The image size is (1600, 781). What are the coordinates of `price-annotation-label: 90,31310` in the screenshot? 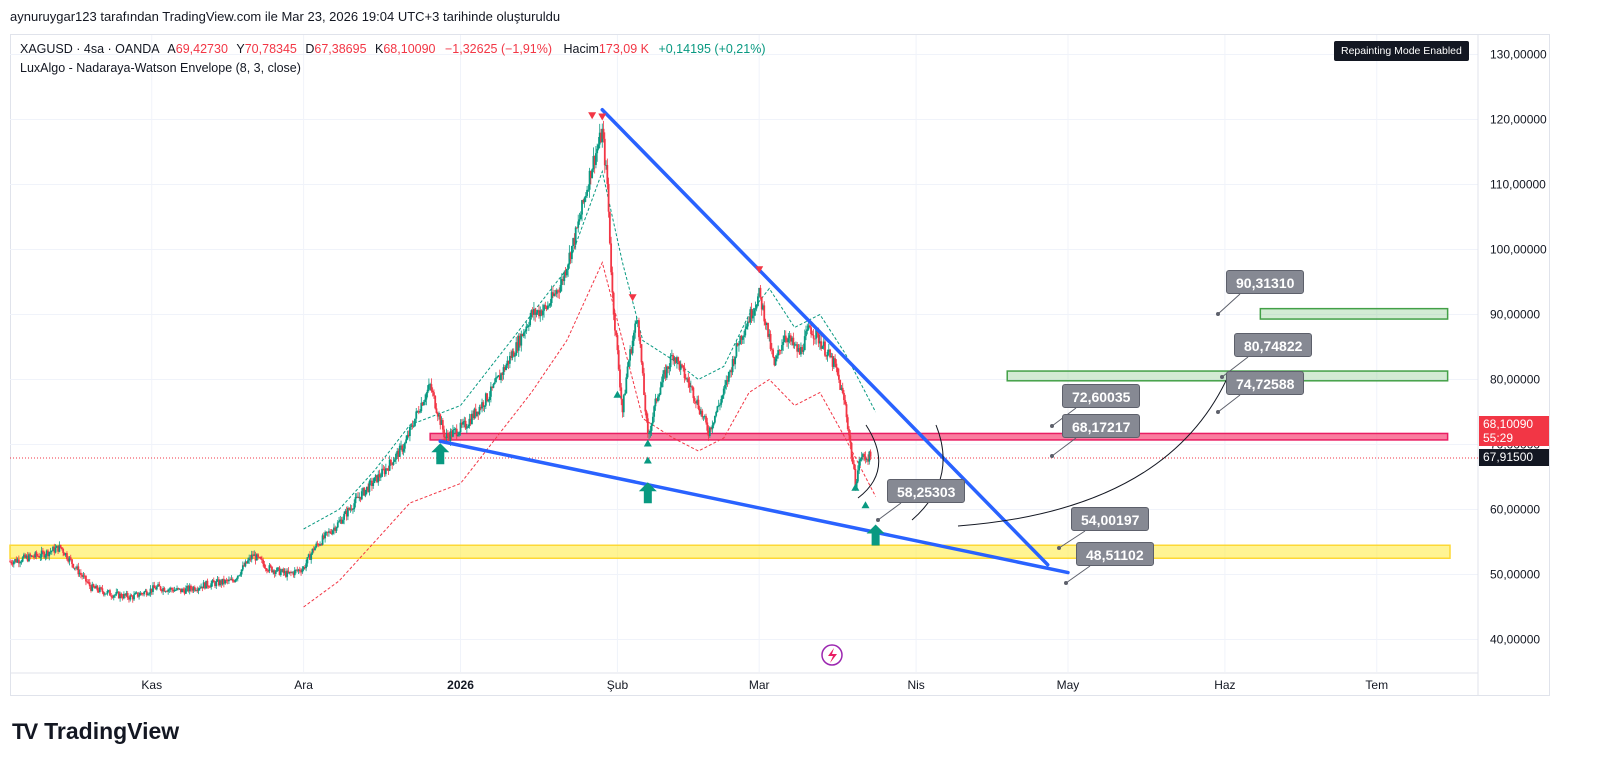 It's located at (1265, 282).